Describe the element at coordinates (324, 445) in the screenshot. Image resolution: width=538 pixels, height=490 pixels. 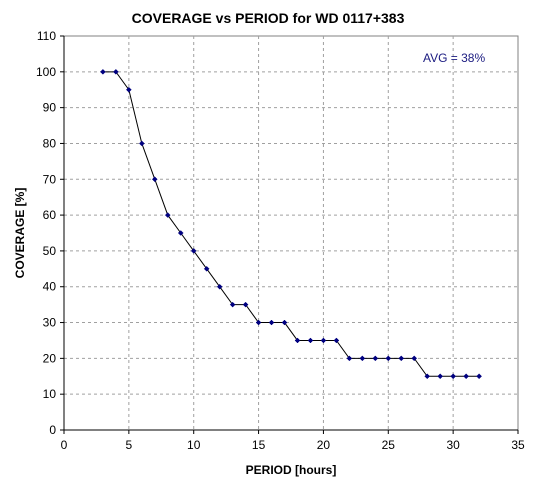
I see `x-tick-label: 20` at that location.